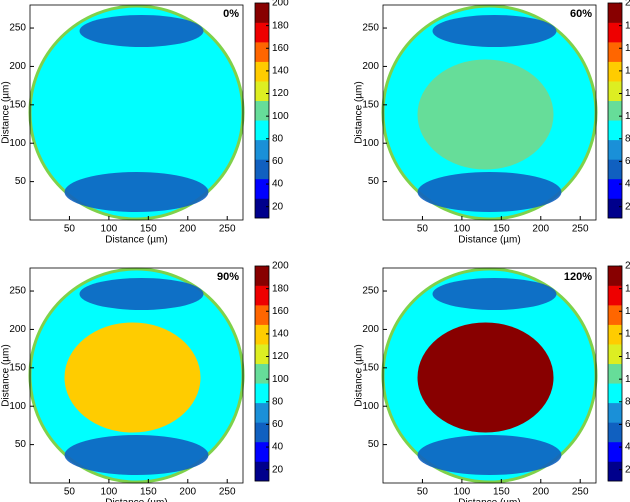 This screenshot has width=630, height=502. What do you see at coordinates (280, 356) in the screenshot?
I see `colorbar-tick-label: 120` at bounding box center [280, 356].